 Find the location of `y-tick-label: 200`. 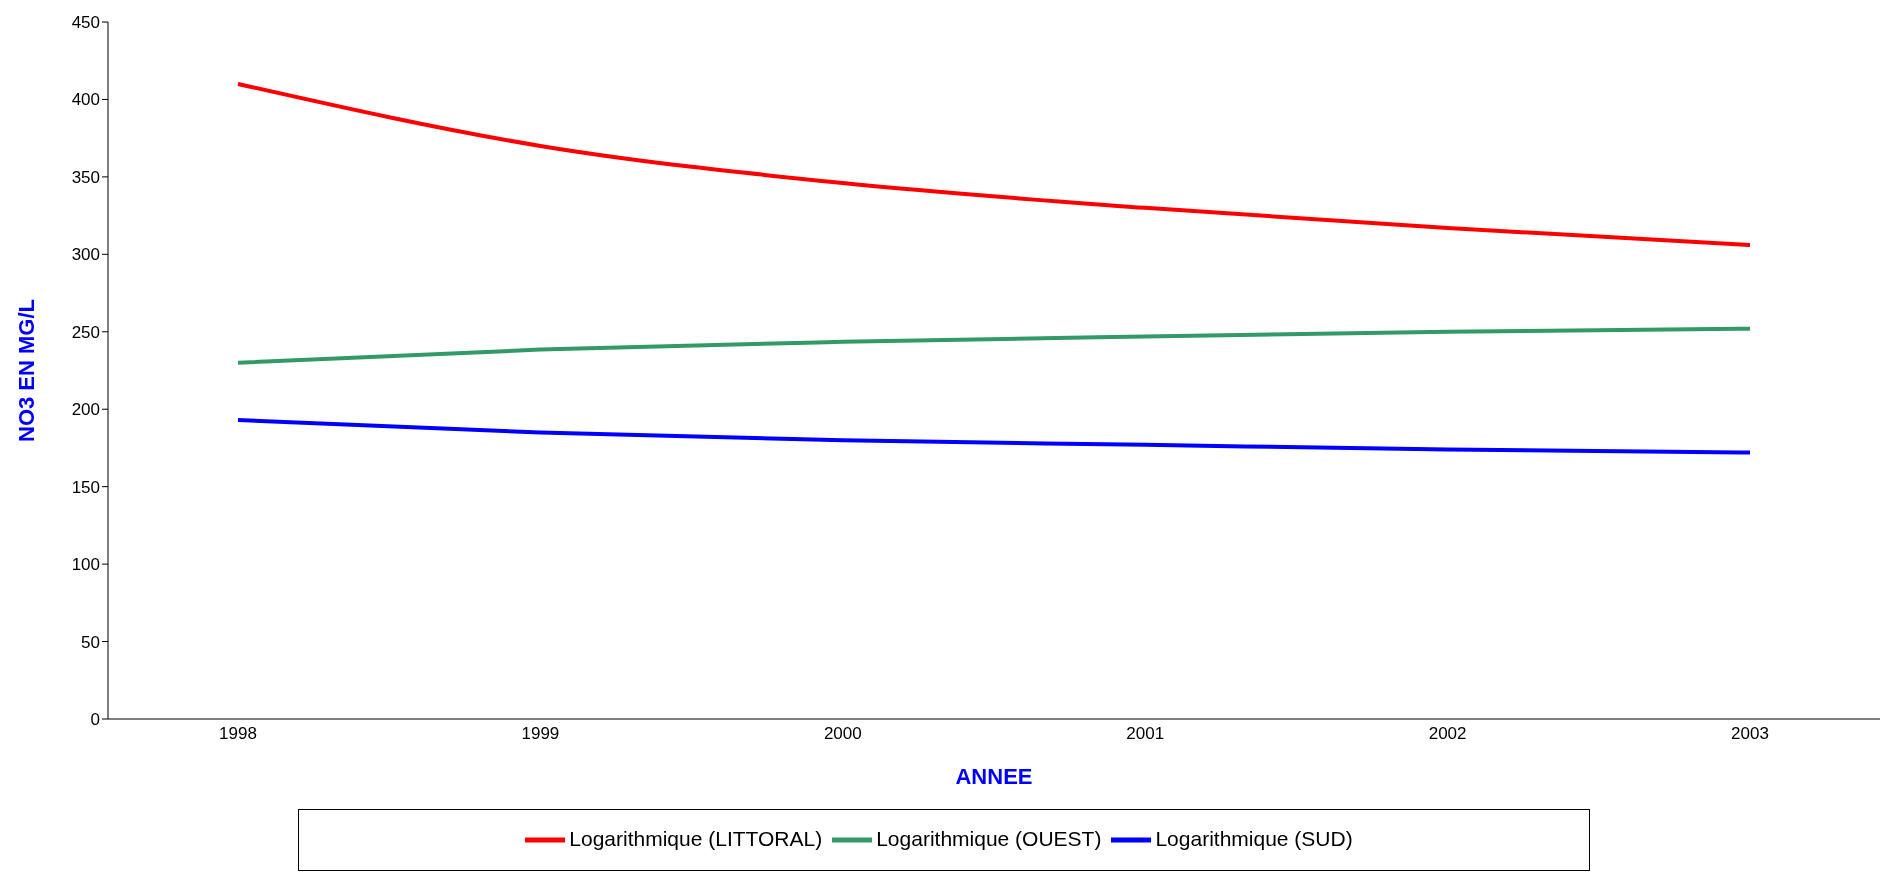

y-tick-label: 200 is located at coordinates (85, 410).